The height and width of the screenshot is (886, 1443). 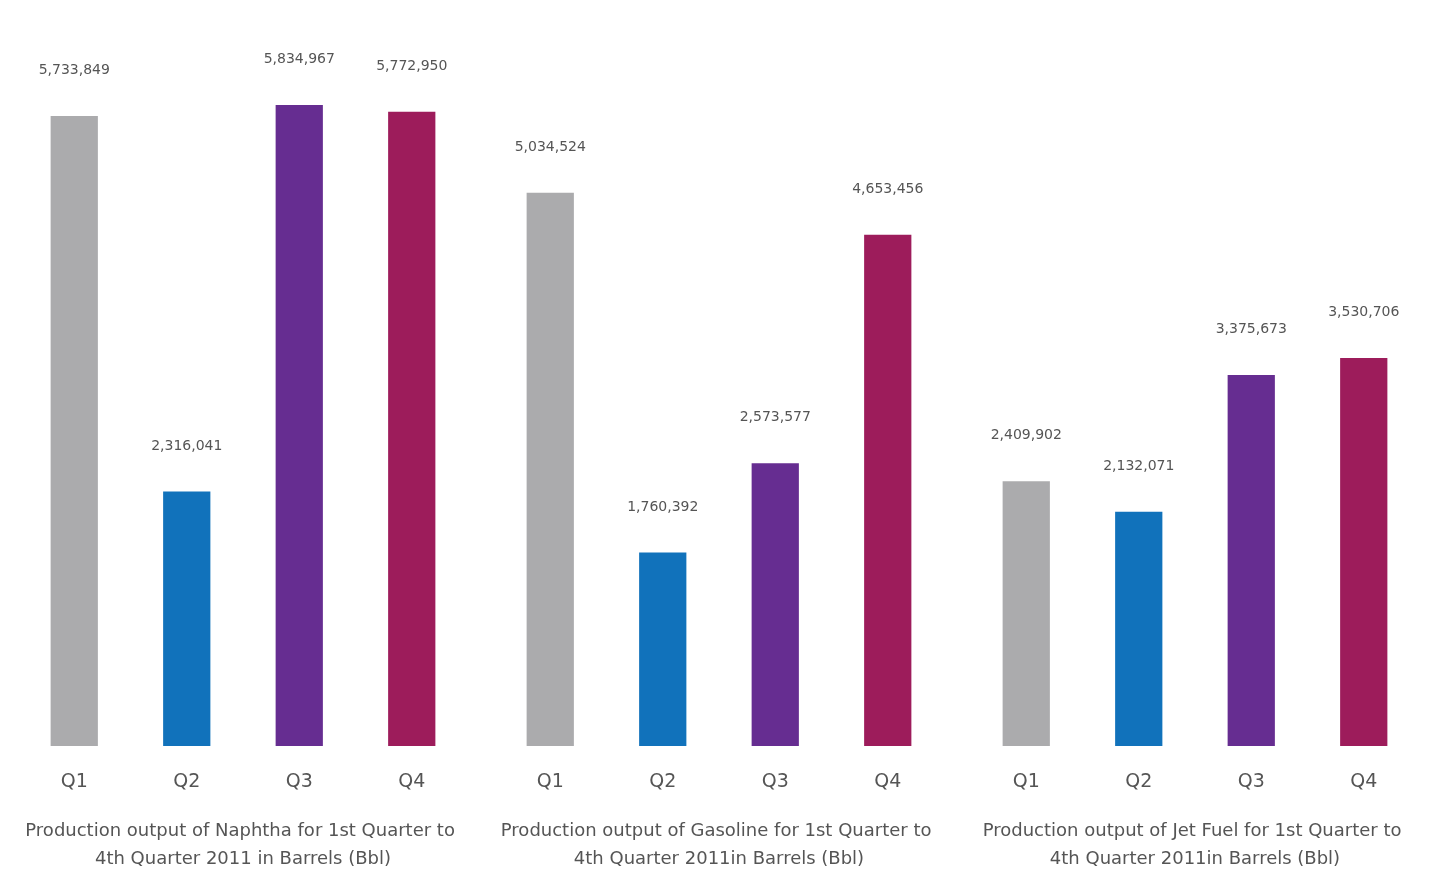 I want to click on data-label: 5,733,849, so click(x=74, y=69).